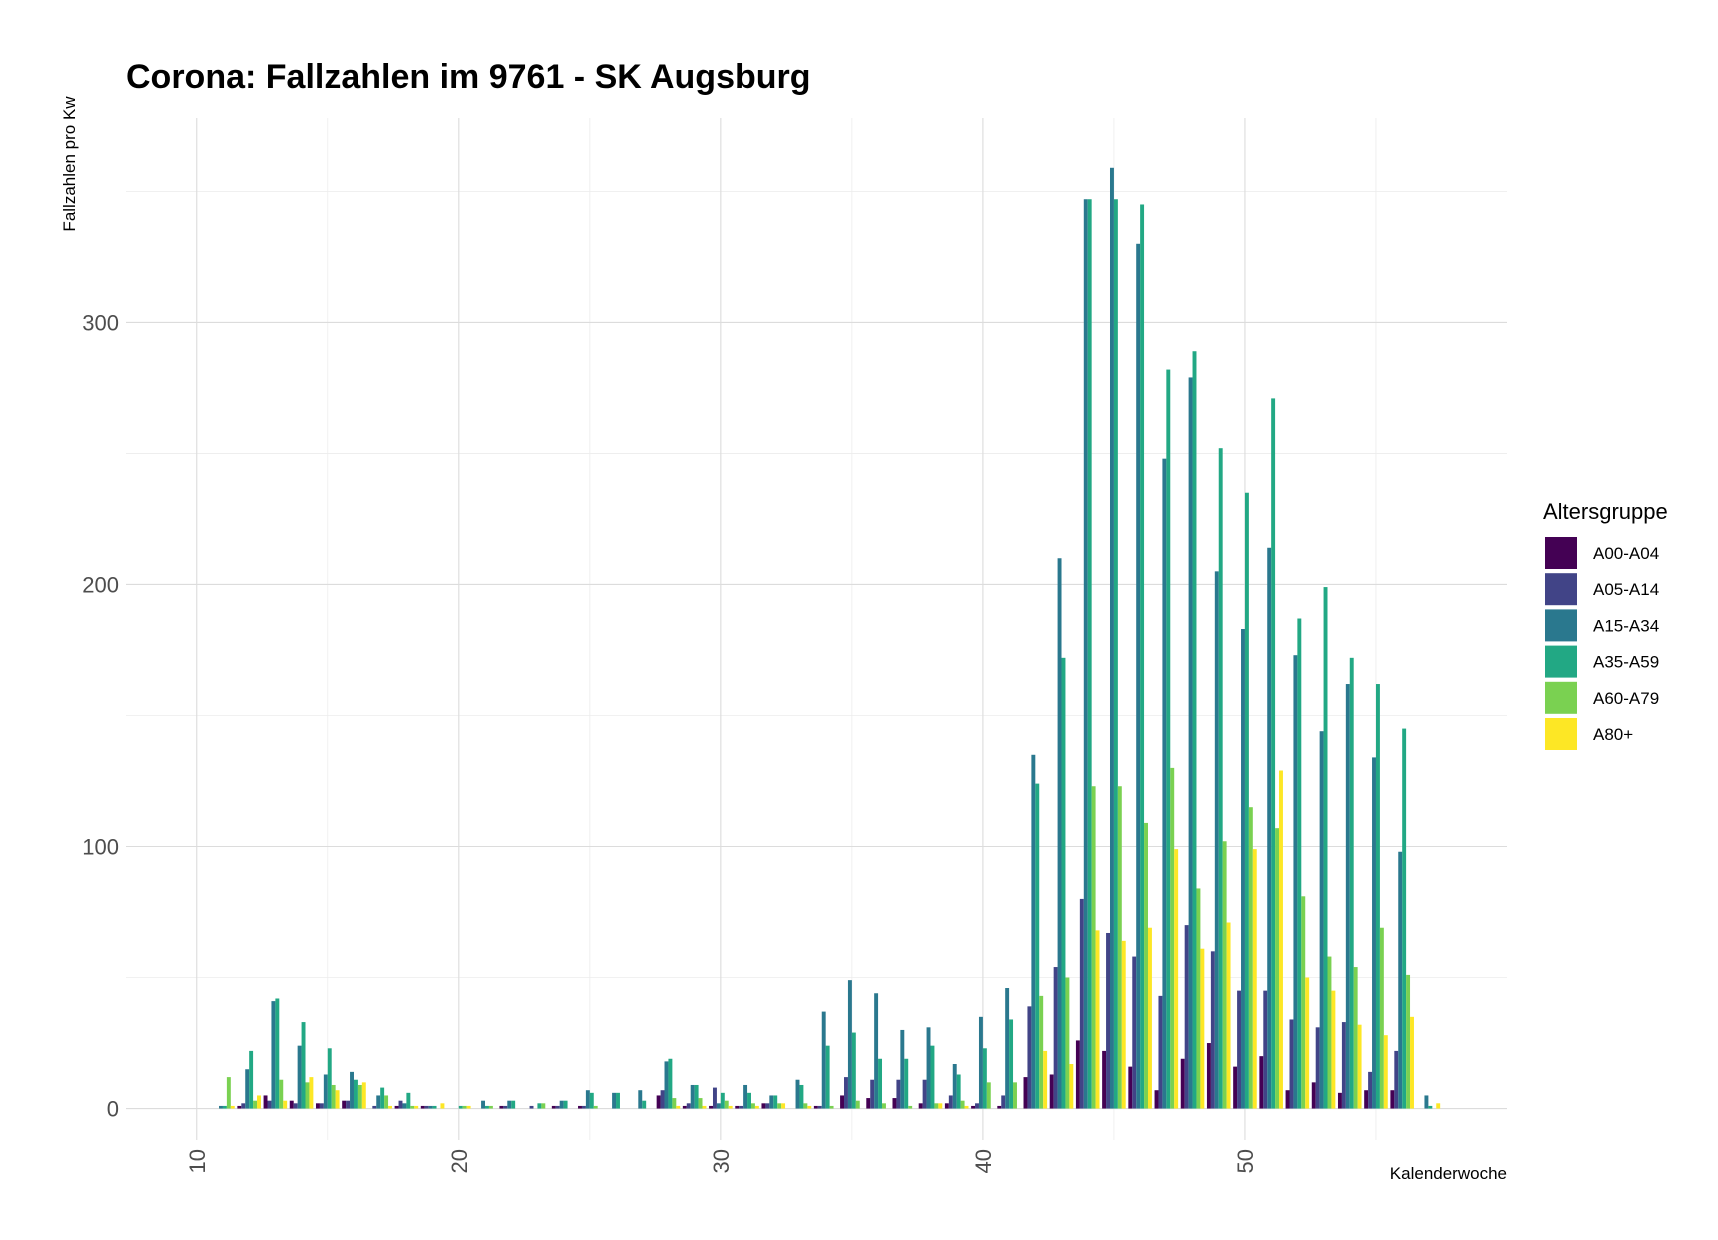 Image resolution: width=1718 pixels, height=1240 pixels. Describe the element at coordinates (1605, 511) in the screenshot. I see `legend-title: Altersgruppe` at that location.